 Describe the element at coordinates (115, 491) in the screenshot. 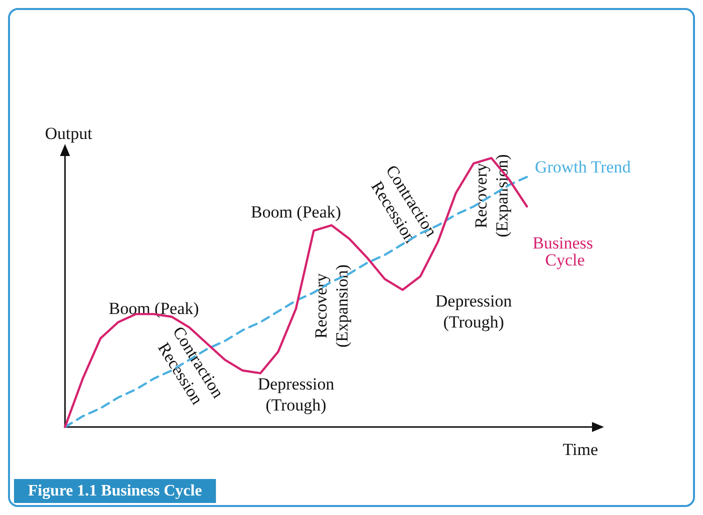

I see `text: Figure 1.1 Business Cycle` at that location.